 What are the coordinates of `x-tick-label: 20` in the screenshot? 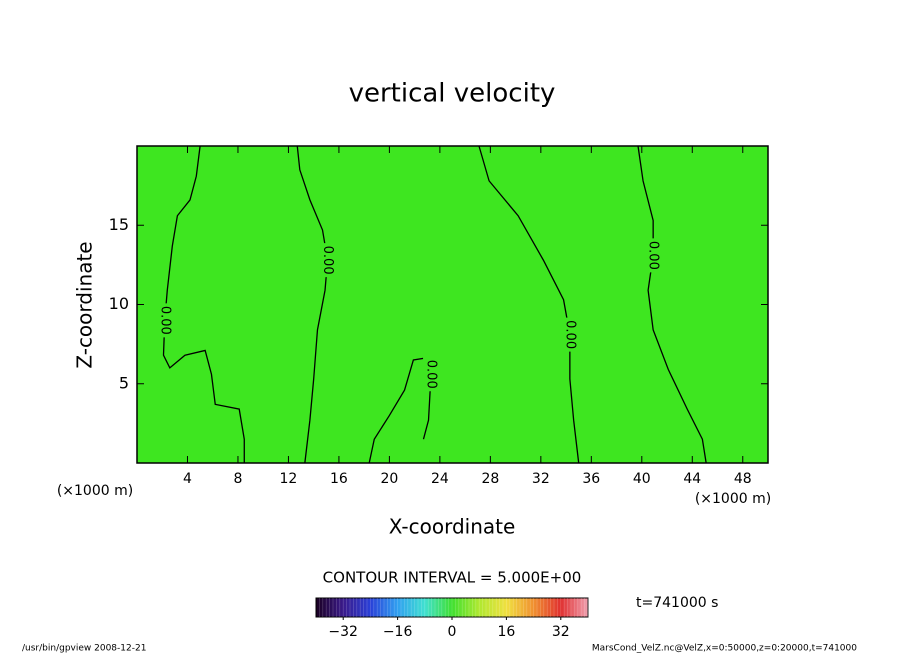 It's located at (389, 479).